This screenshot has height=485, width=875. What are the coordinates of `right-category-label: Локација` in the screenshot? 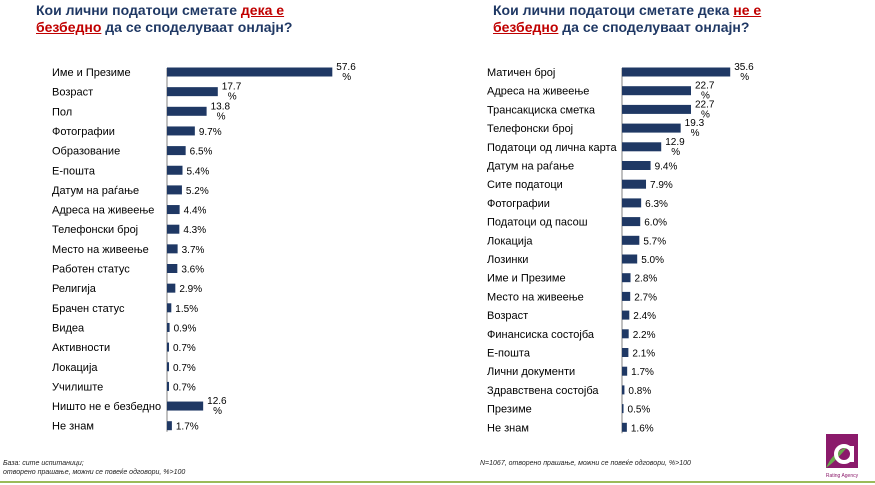 It's located at (510, 241).